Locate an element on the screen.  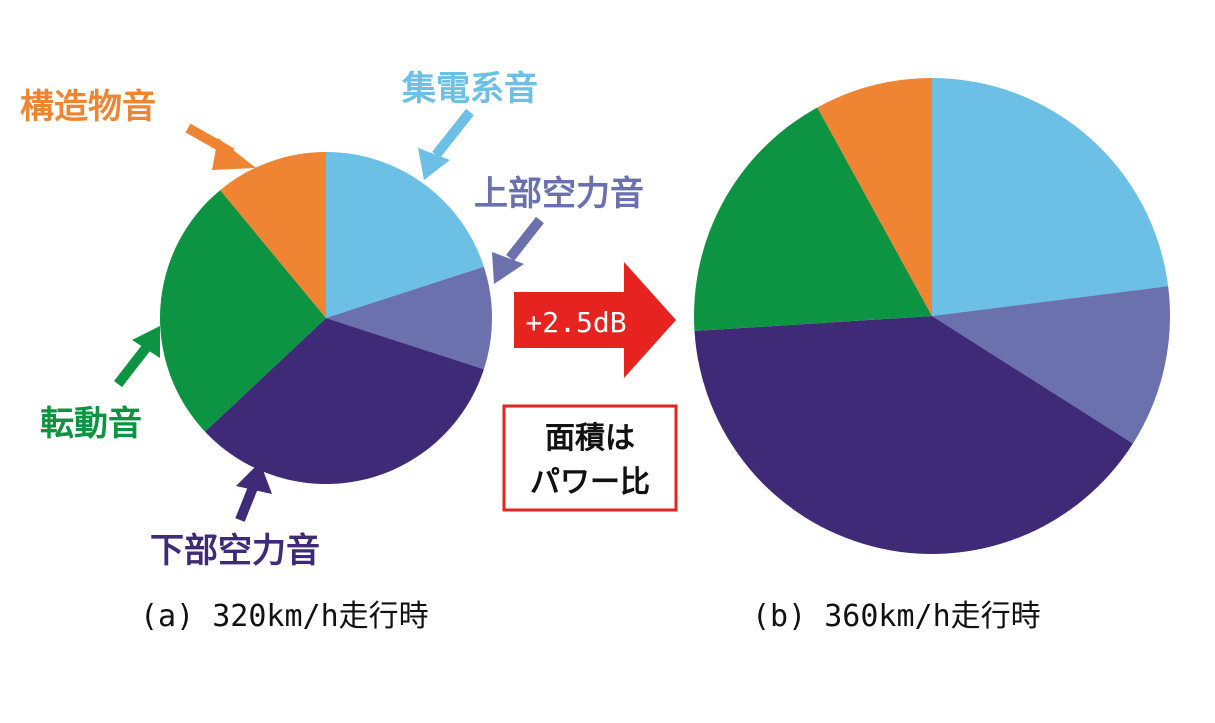
pie-a-slice-upper-aero is located at coordinates (409, 318).